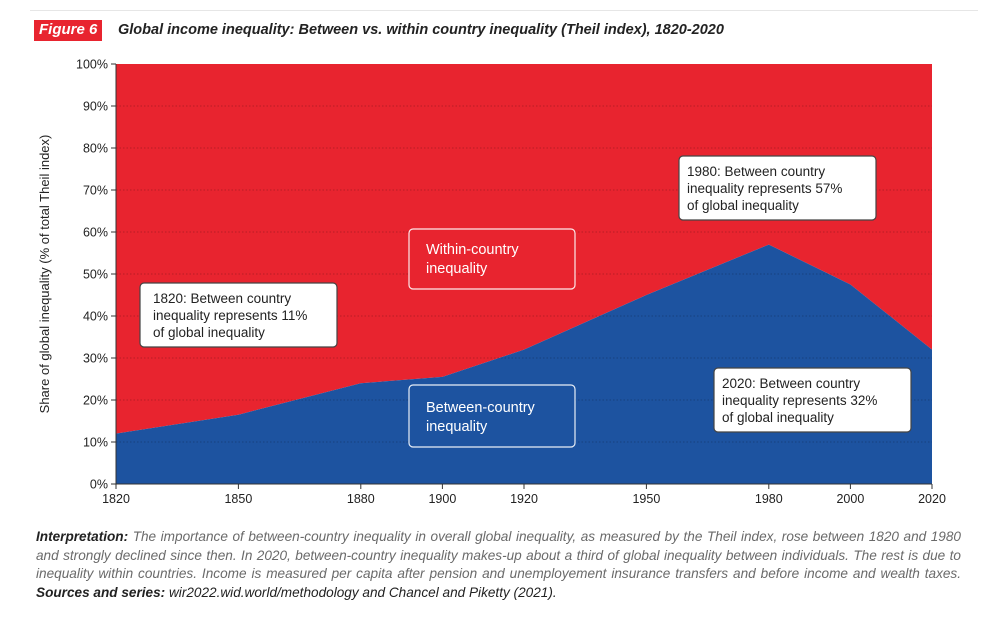 Image resolution: width=984 pixels, height=642 pixels. I want to click on y-tick-label: 50%, so click(95, 275).